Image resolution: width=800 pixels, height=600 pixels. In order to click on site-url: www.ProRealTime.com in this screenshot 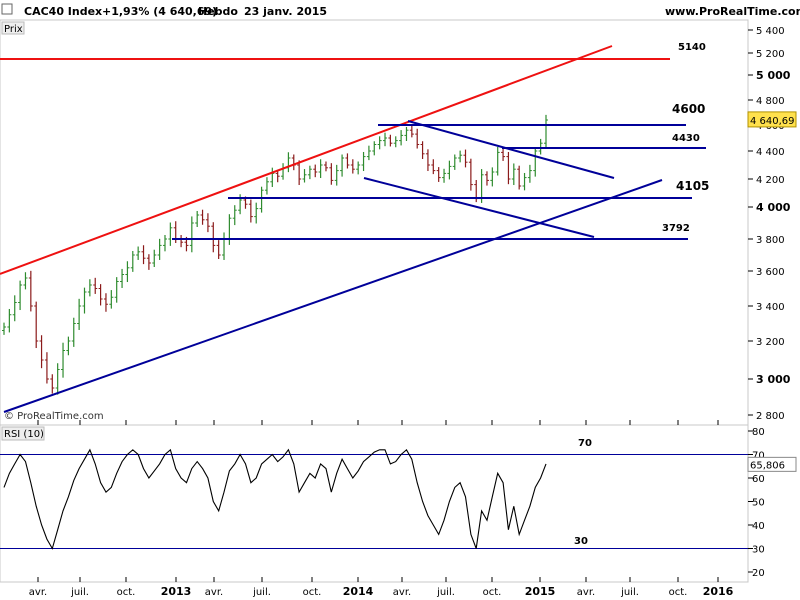, I will do `click(732, 11)`.